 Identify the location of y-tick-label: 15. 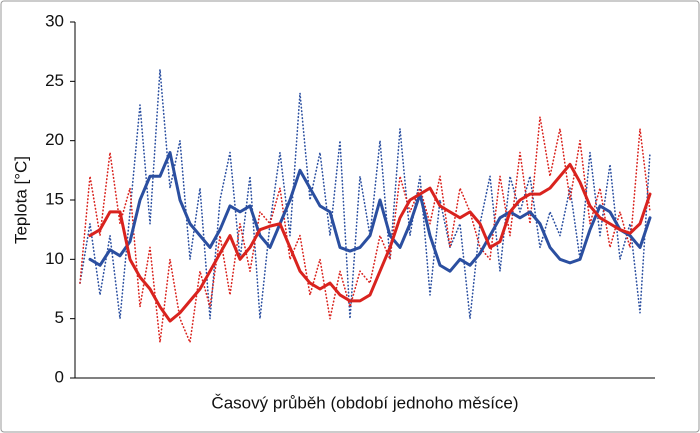
(54, 198).